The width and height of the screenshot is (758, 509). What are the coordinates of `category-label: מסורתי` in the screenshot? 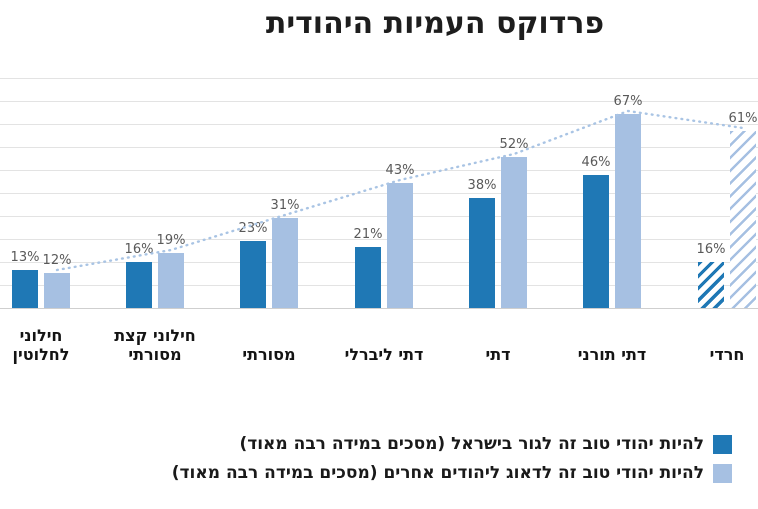 It's located at (269, 340).